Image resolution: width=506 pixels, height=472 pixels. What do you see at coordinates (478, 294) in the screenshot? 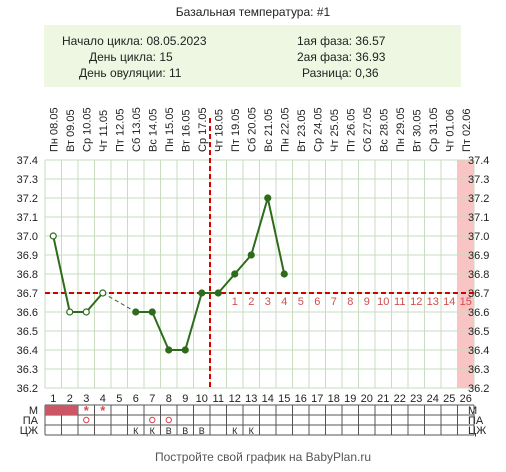
I see `y-tick-label-right: 36.7` at bounding box center [478, 294].